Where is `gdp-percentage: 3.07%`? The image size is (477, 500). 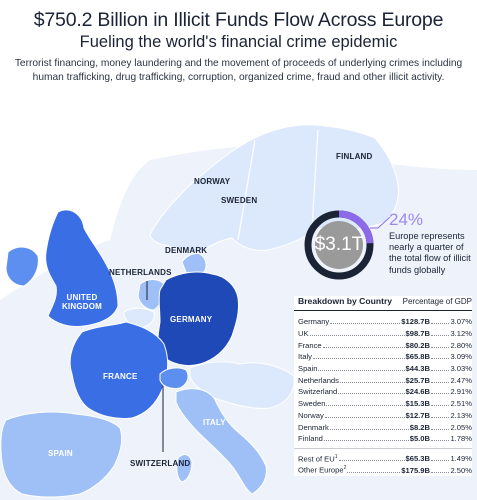 gdp-percentage: 3.07% is located at coordinates (451, 321).